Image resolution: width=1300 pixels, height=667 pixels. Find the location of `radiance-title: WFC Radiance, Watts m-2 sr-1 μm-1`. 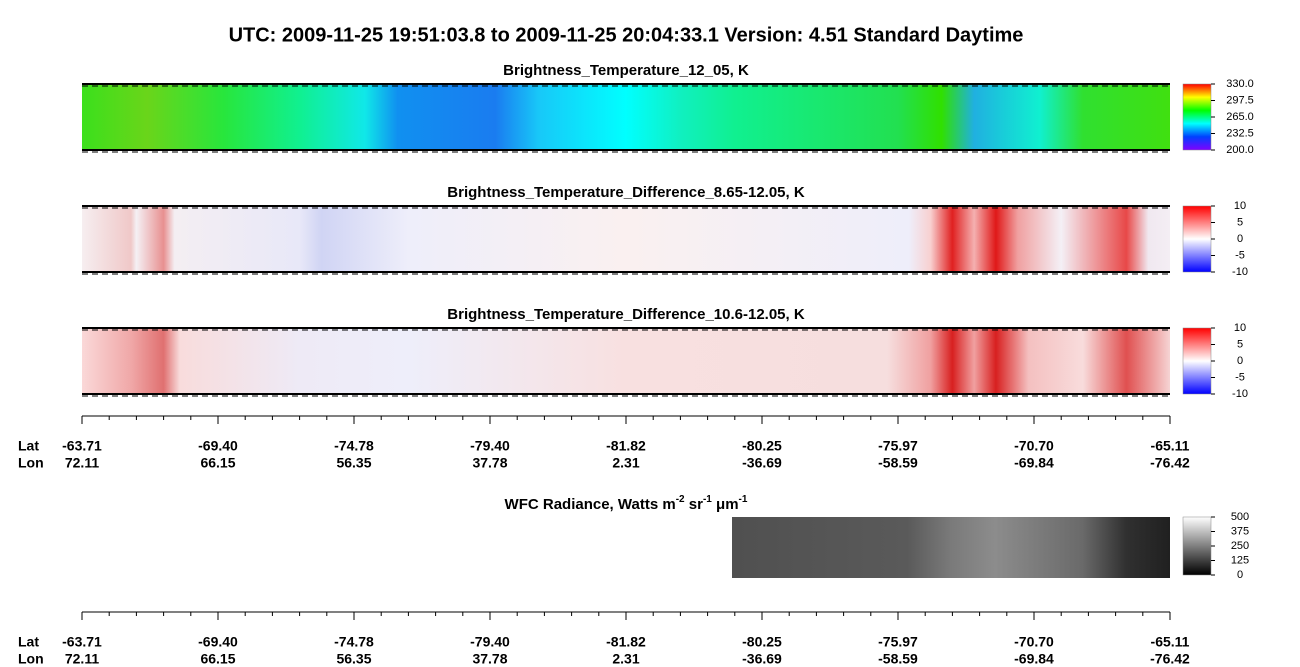

radiance-title: WFC Radiance, Watts m-2 sr-1 μm-1 is located at coordinates (626, 503).